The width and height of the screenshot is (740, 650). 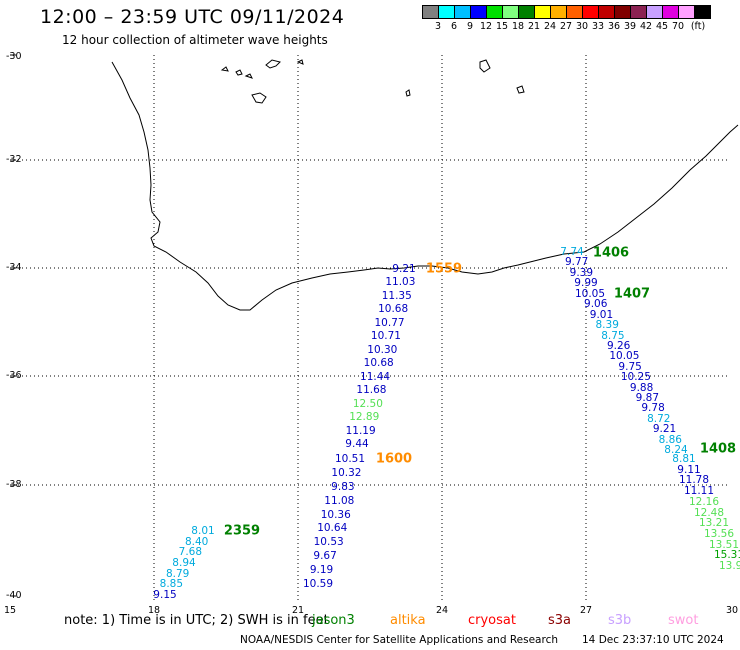 What do you see at coordinates (14, 267) in the screenshot?
I see `latitude-label: -34` at bounding box center [14, 267].